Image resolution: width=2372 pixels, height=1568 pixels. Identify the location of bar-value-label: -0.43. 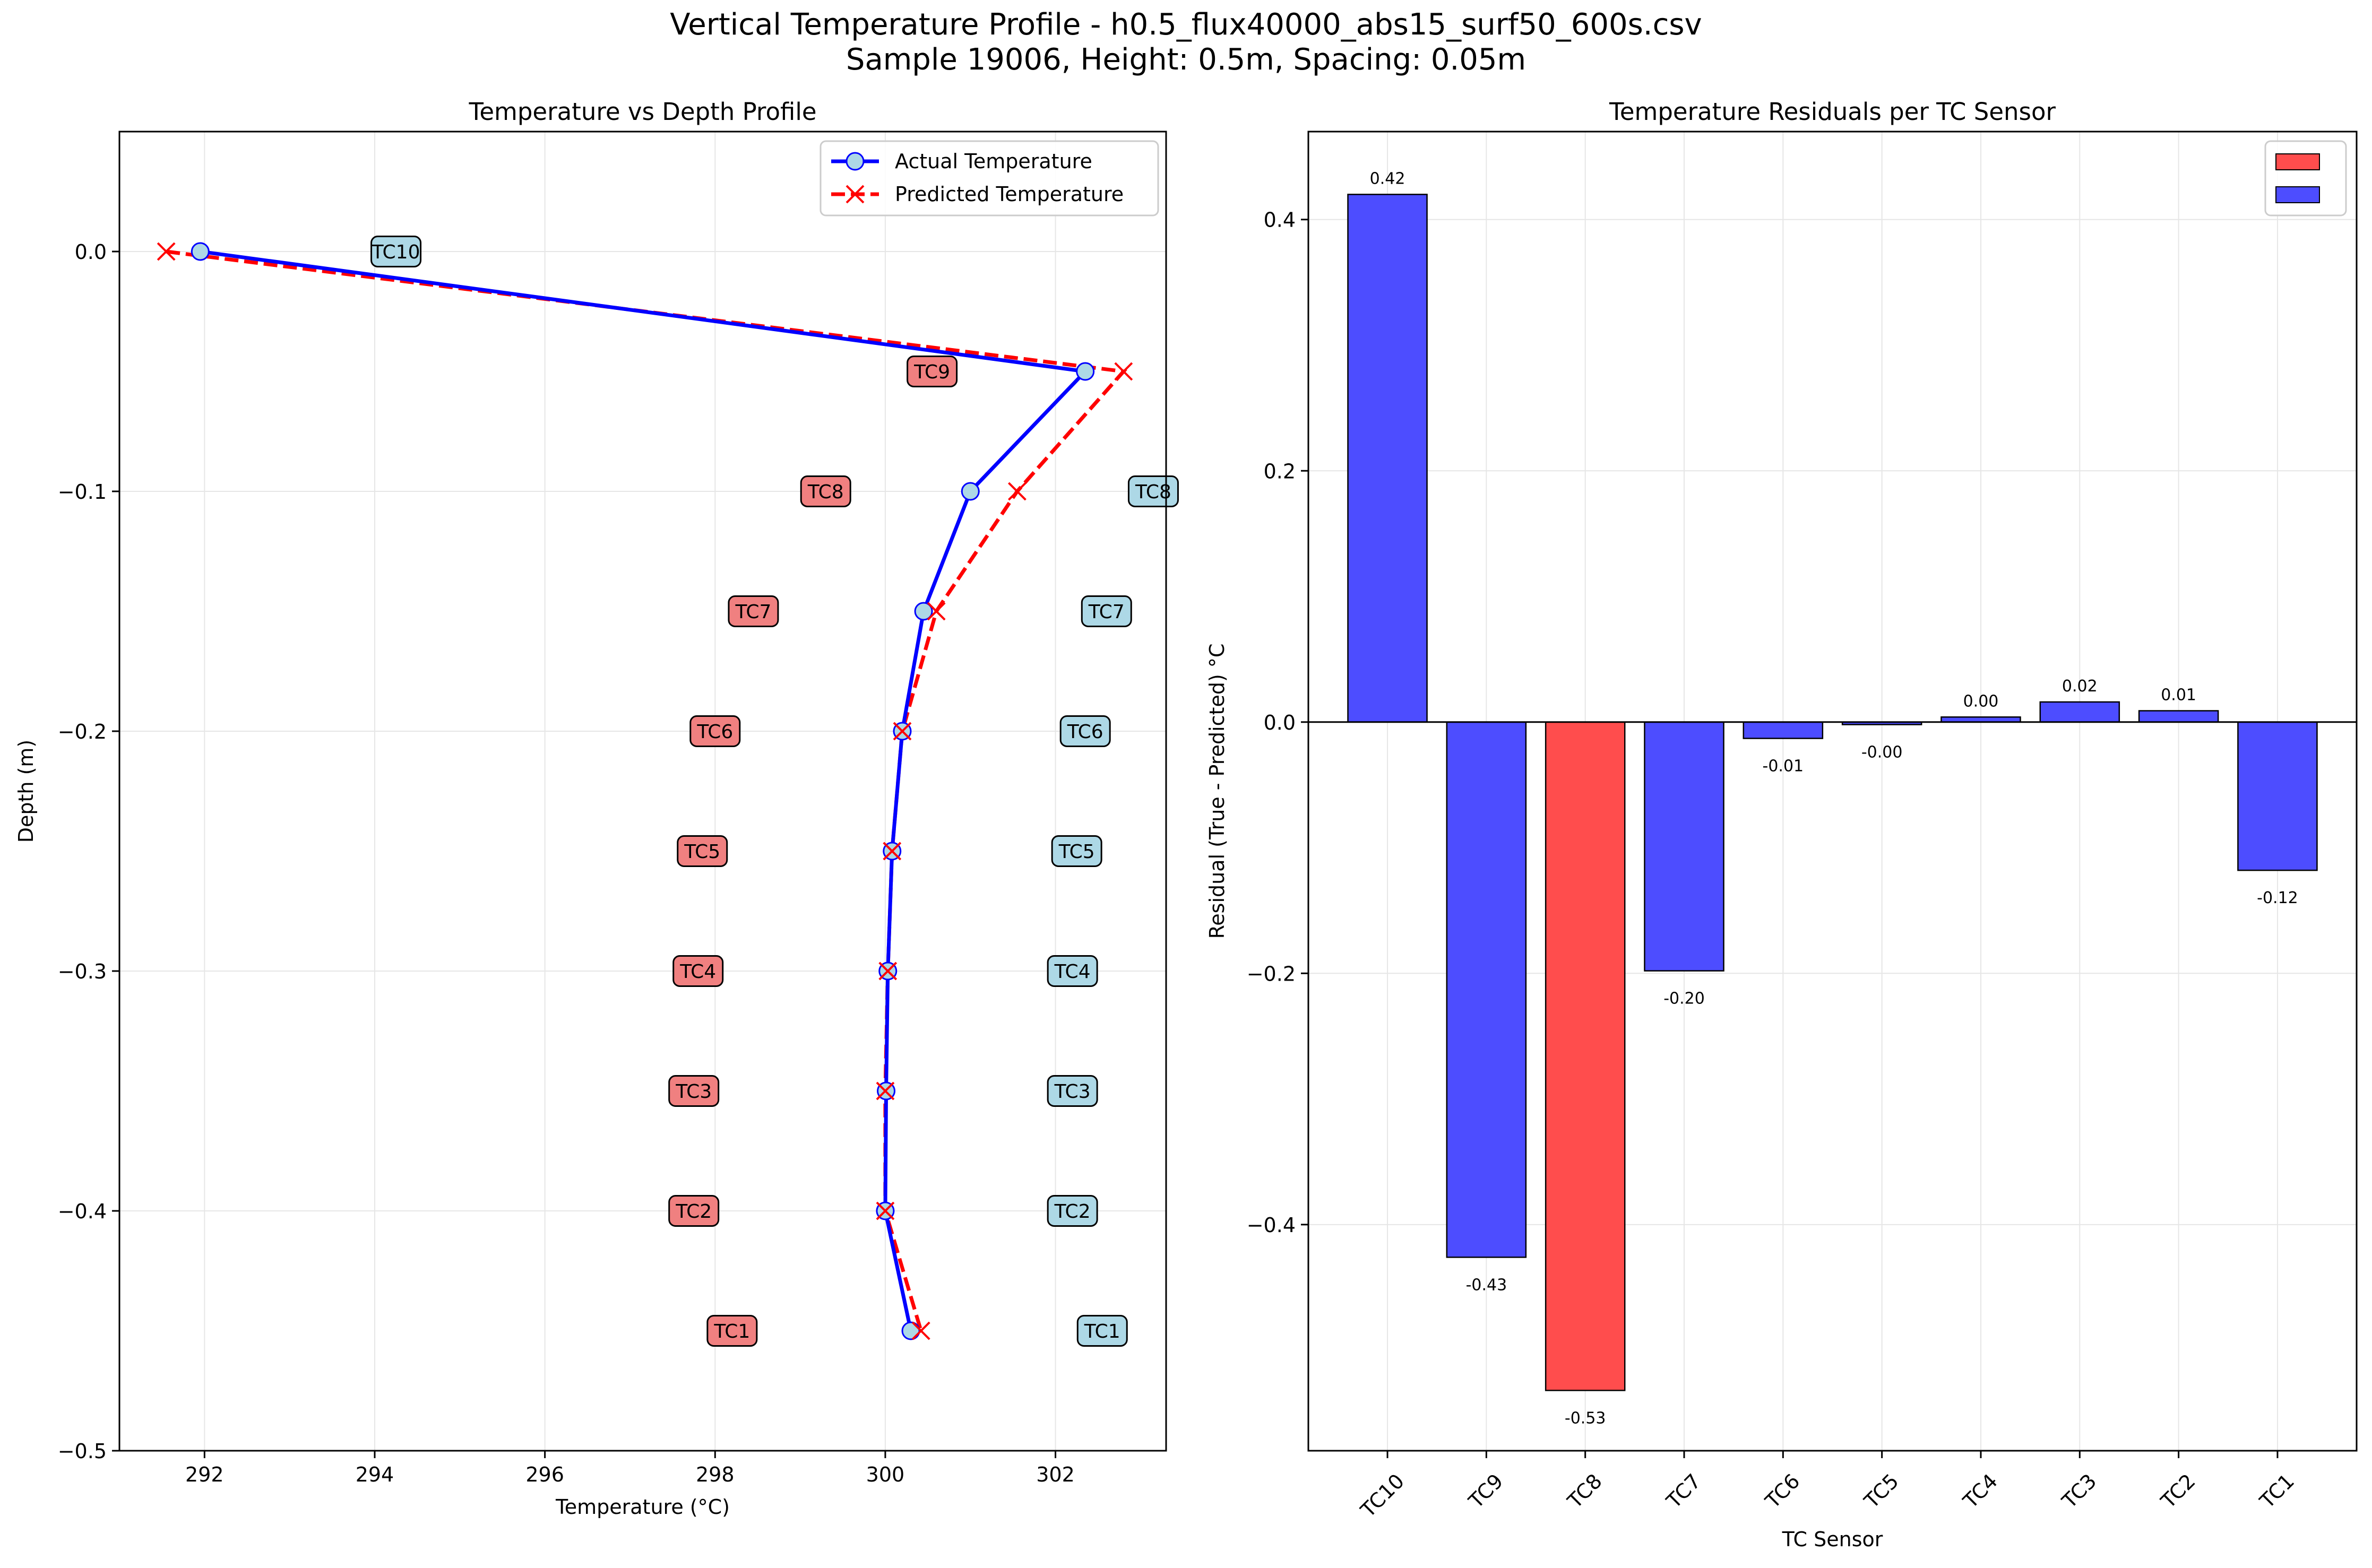
(1486, 1285).